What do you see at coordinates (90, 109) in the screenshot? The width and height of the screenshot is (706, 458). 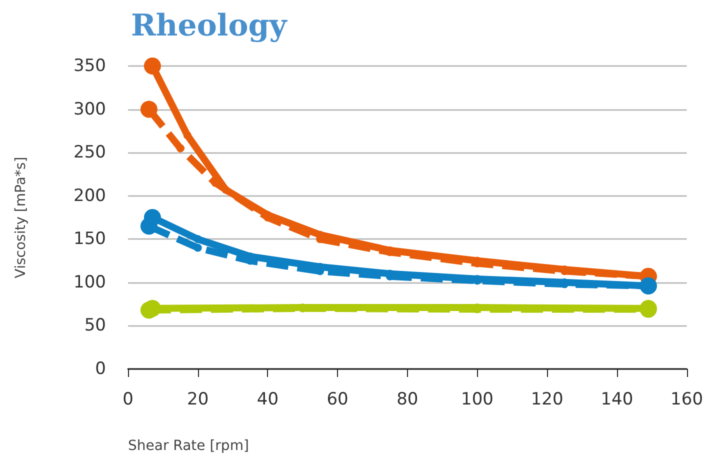 I see `y-tick-label: 300` at bounding box center [90, 109].